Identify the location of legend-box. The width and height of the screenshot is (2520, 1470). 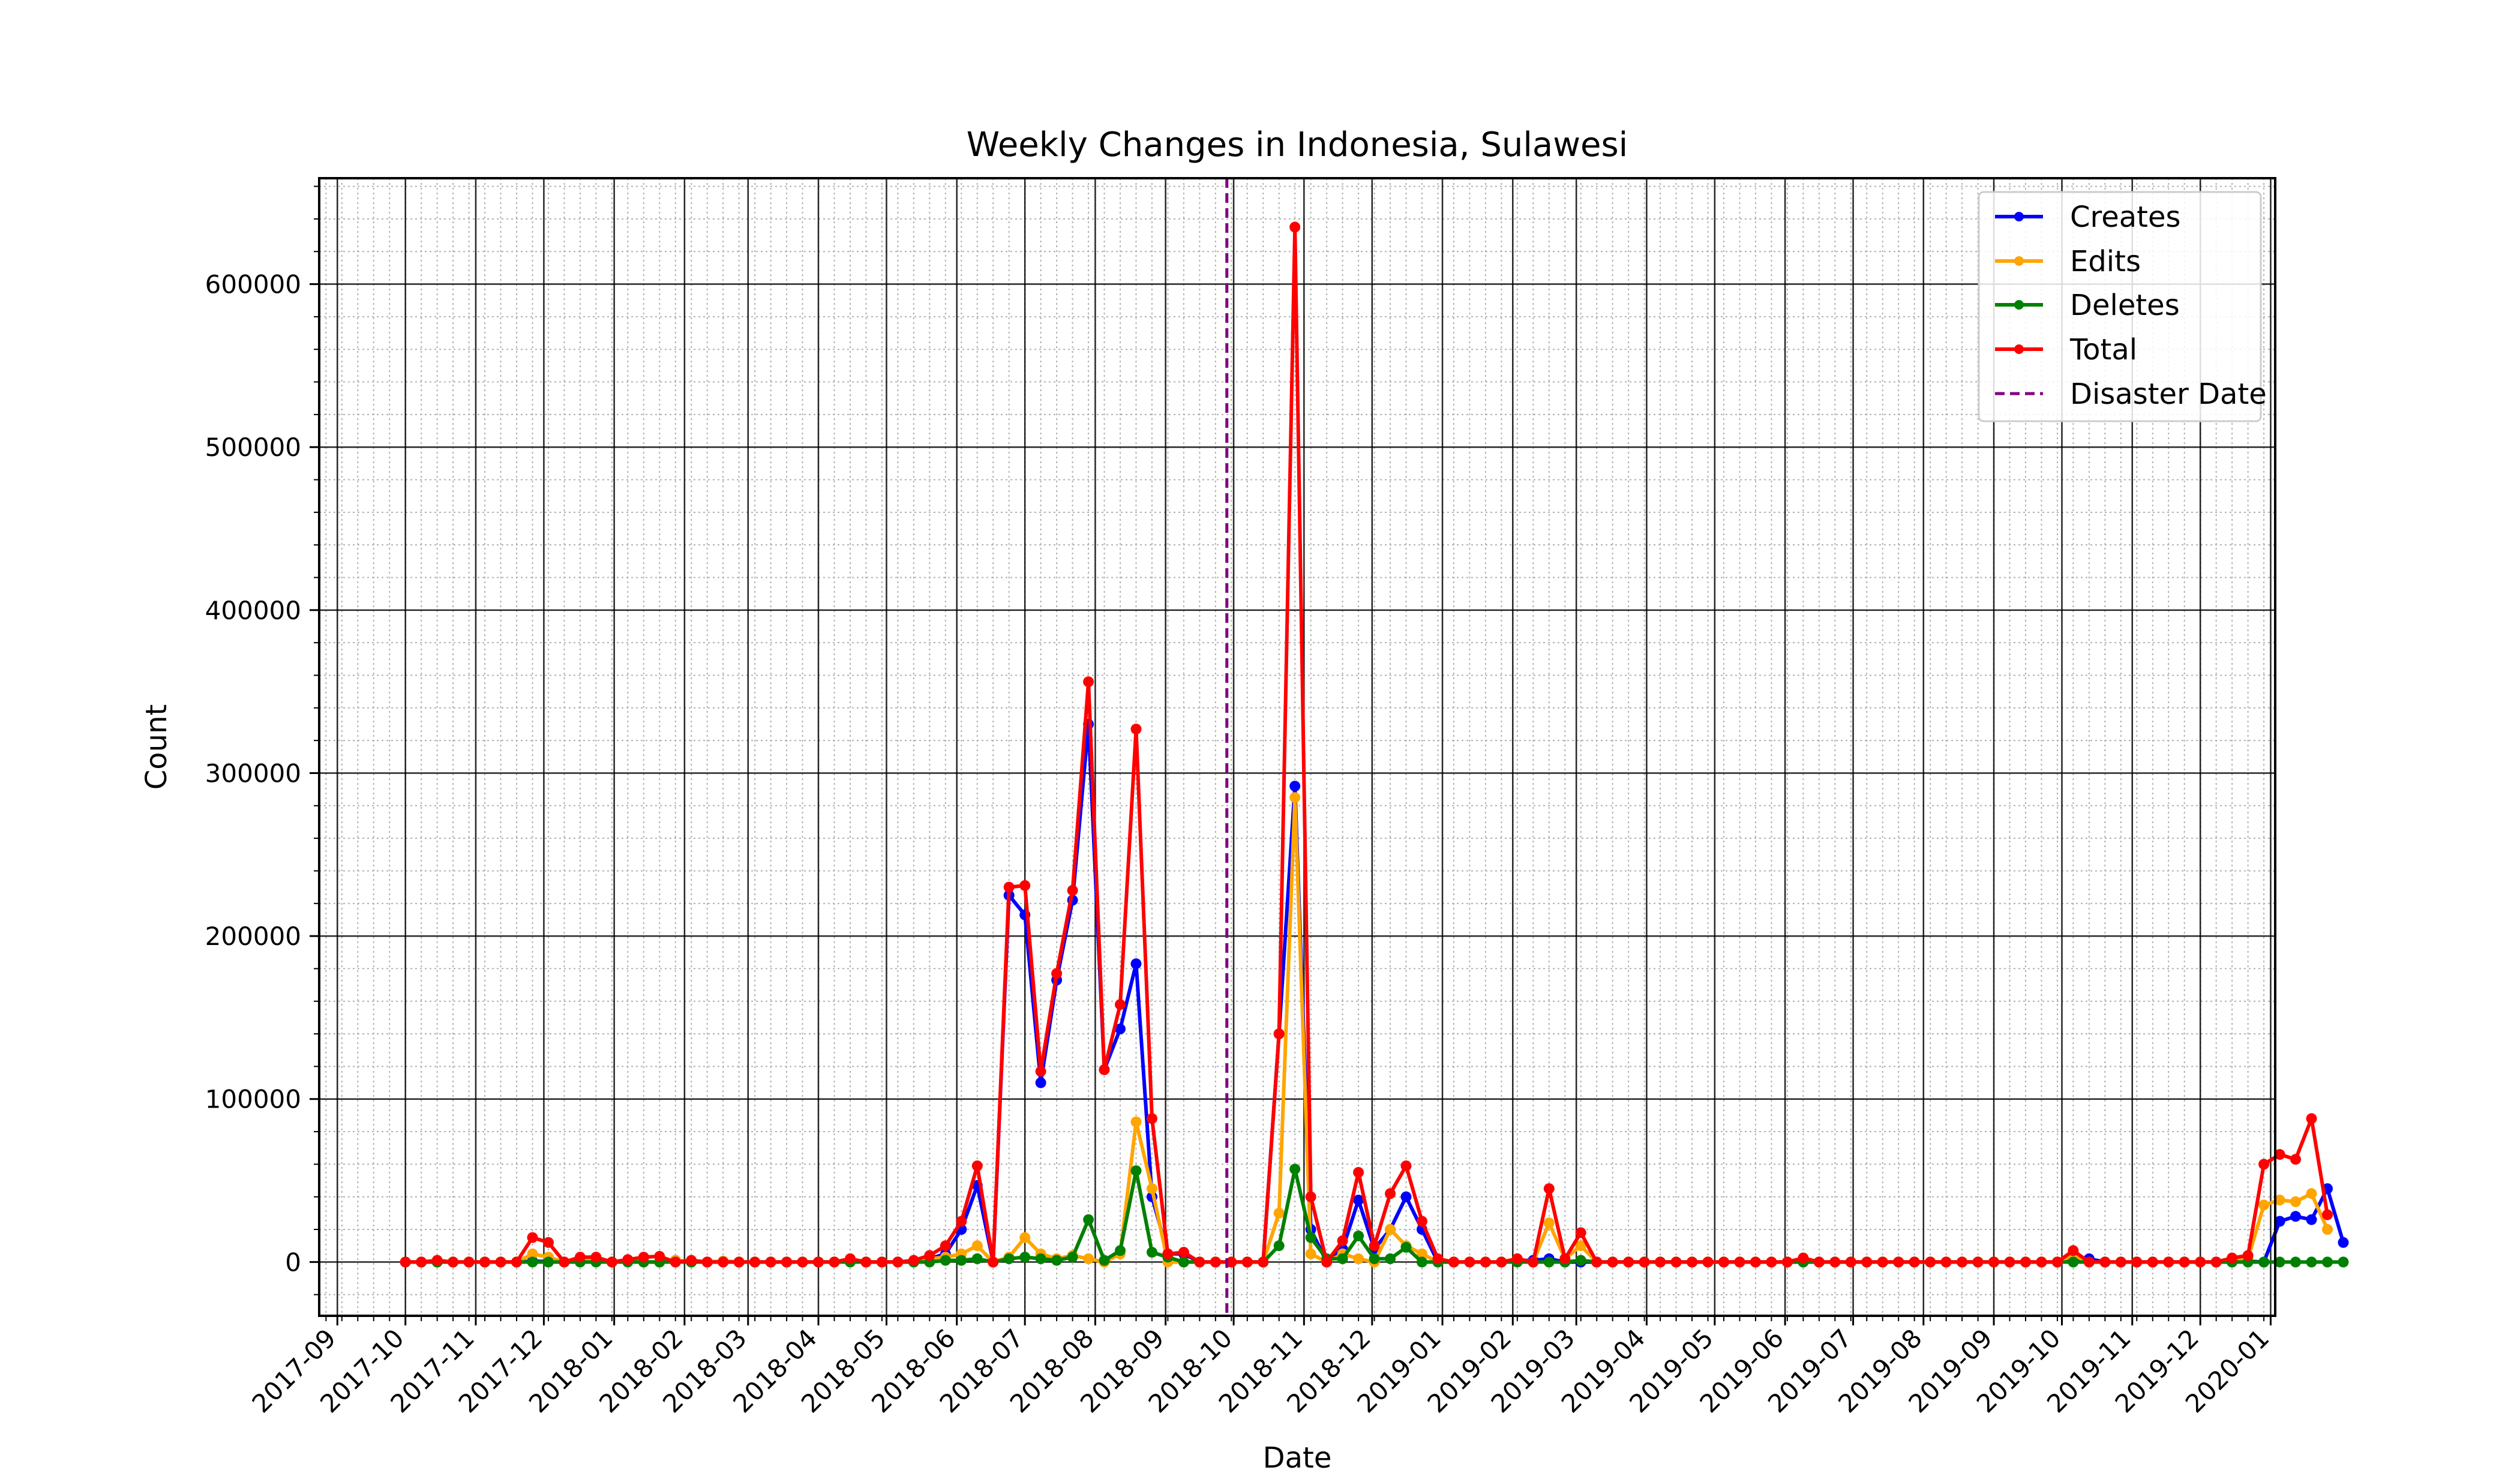
(2120, 306).